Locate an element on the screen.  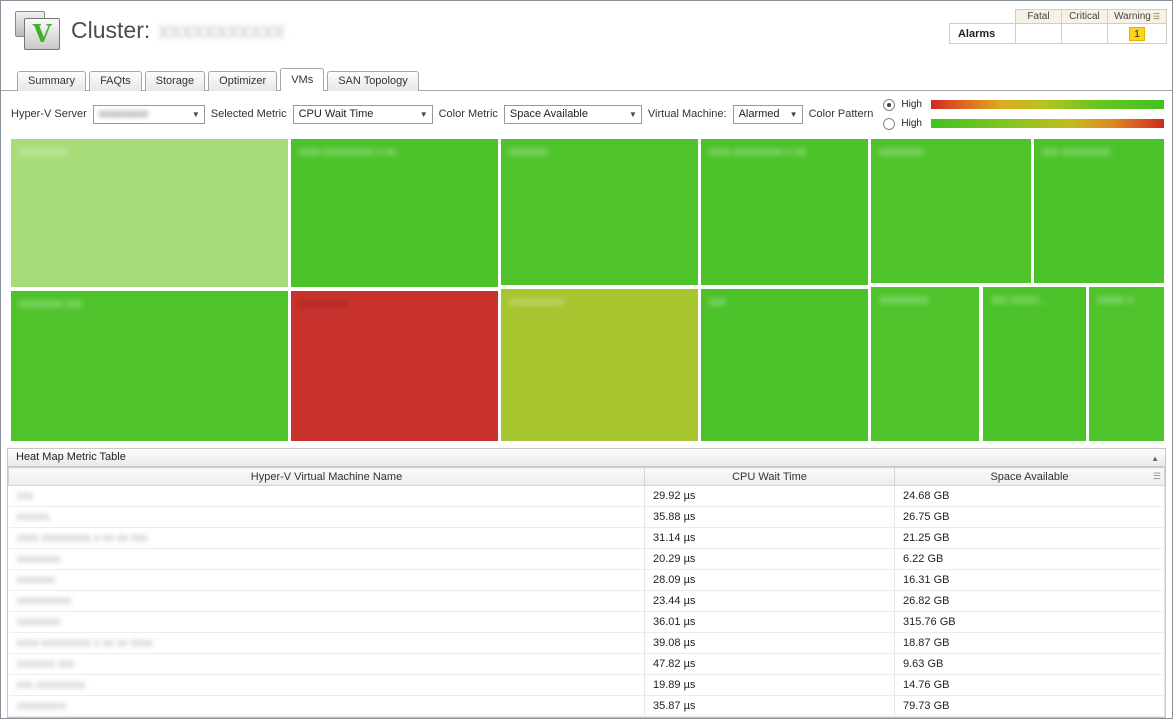
treemap-box-2: xxxx xxxxxxxxx x xx is located at coordinates (394, 213).